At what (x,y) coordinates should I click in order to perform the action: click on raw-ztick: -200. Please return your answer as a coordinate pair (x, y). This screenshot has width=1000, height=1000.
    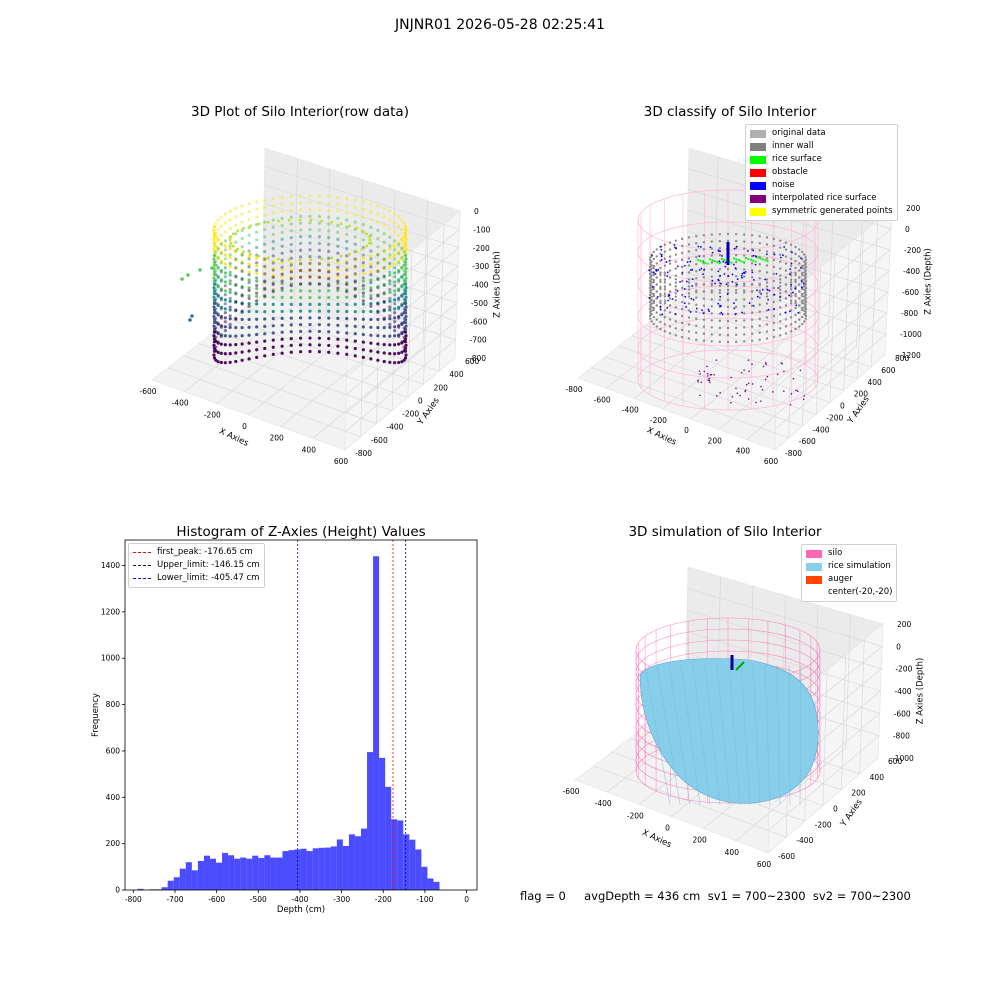
    Looking at the image, I should click on (481, 248).